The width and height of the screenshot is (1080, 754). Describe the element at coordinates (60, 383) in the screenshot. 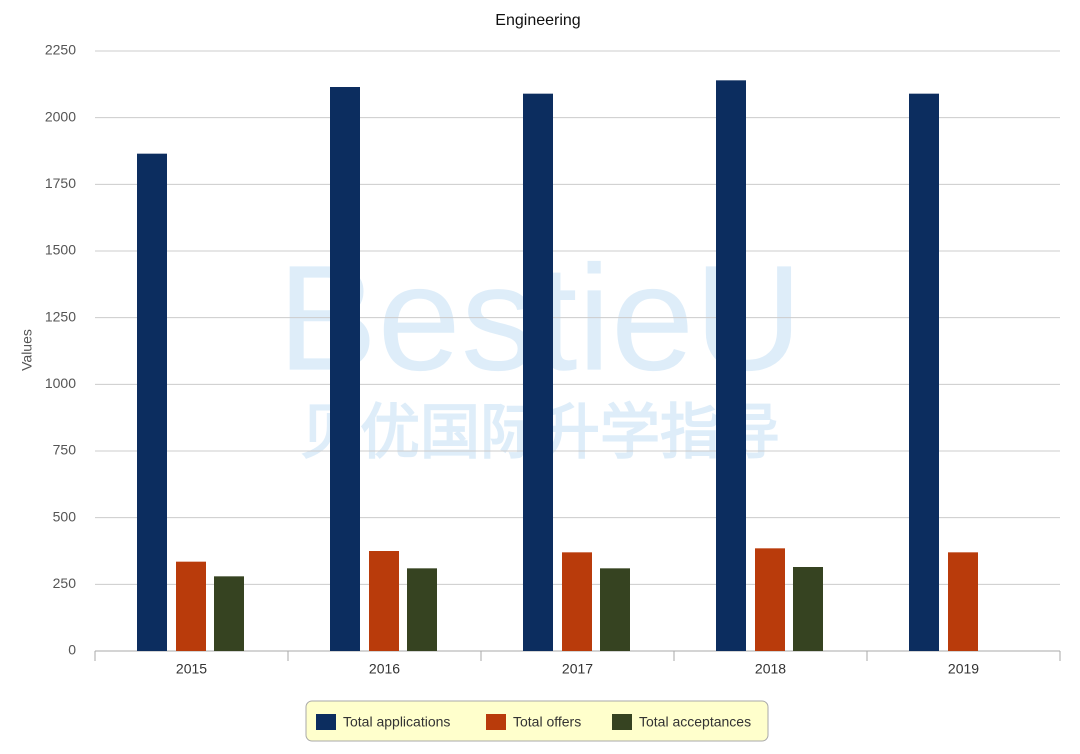

I see `y-tick-label: 1000` at that location.